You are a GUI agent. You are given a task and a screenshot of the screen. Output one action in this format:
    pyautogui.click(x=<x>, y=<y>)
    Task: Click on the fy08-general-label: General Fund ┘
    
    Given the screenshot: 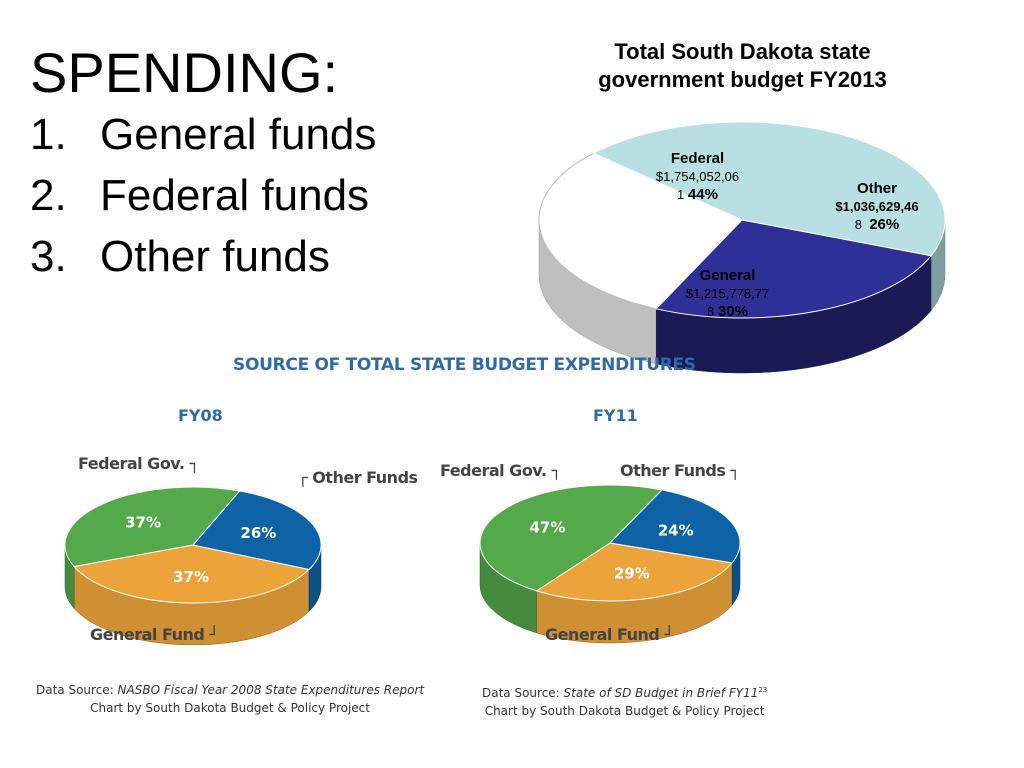 What is the action you would take?
    pyautogui.click(x=154, y=634)
    